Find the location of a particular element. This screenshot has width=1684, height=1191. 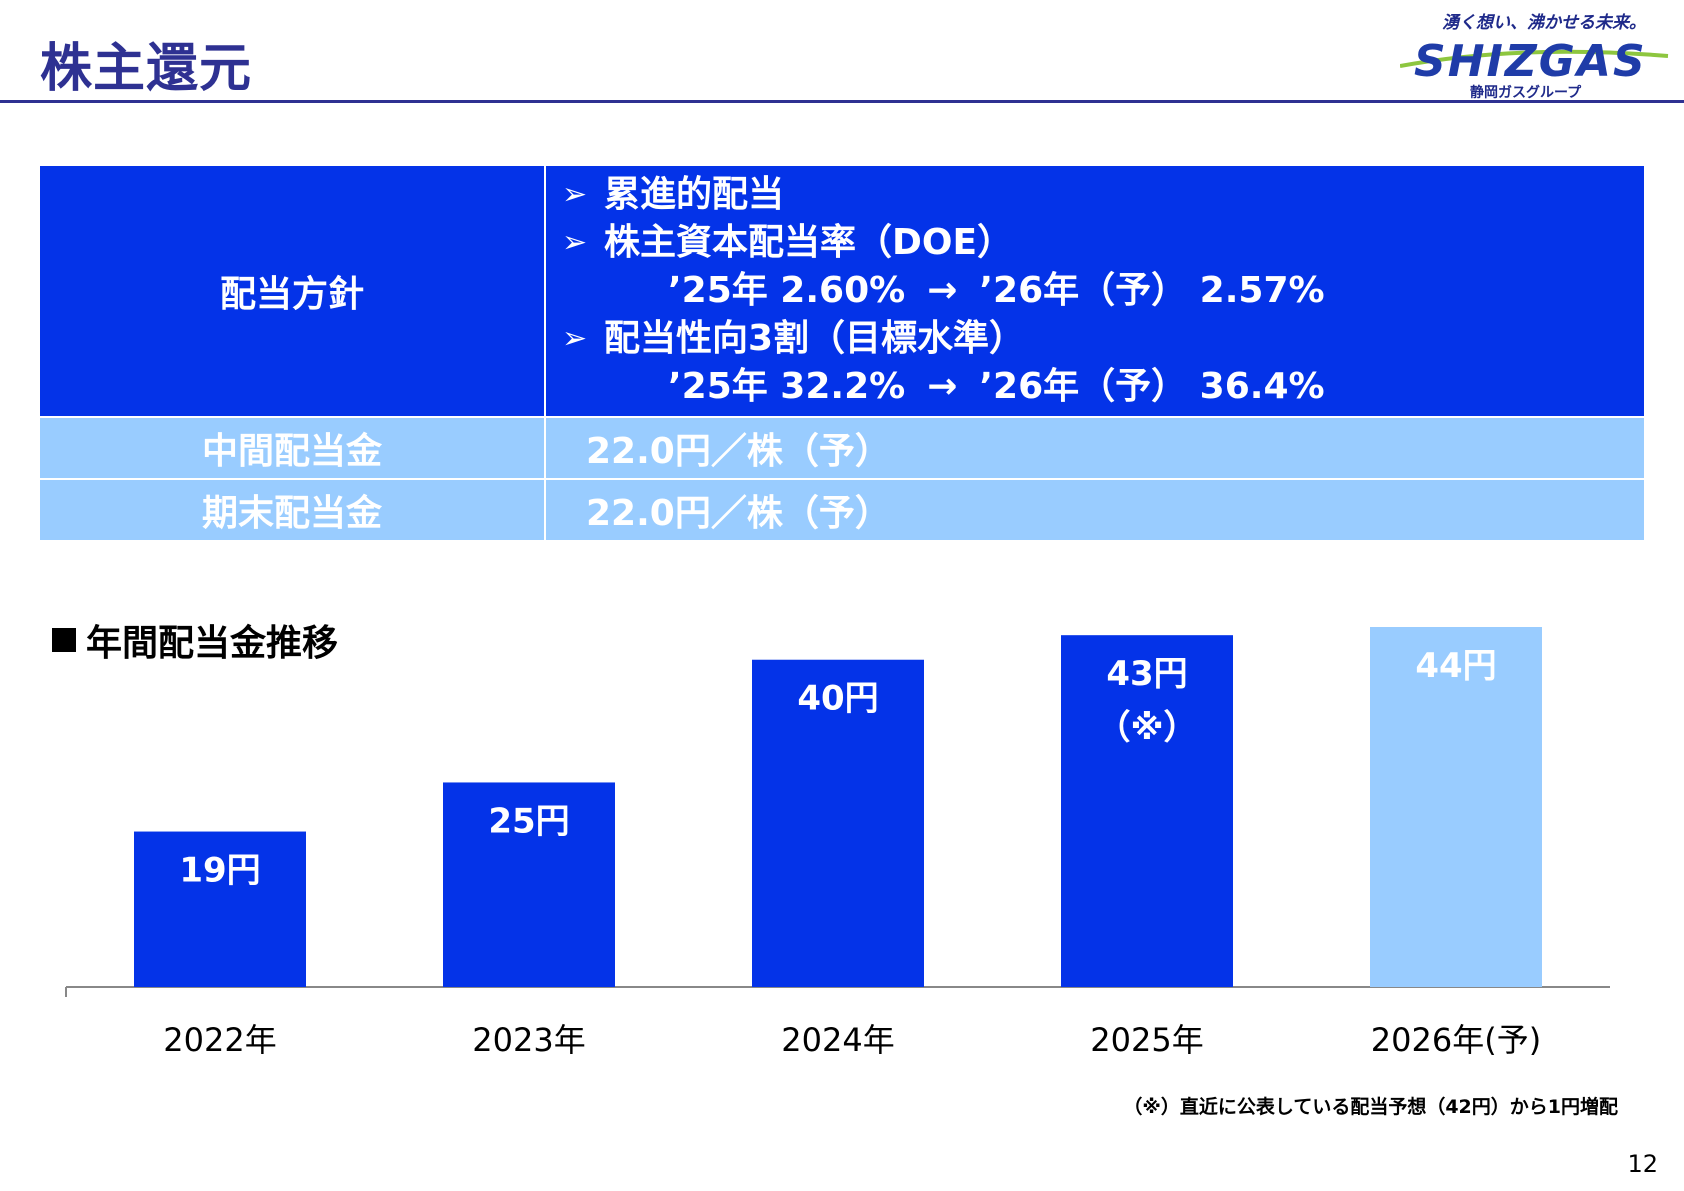

logo-wordmark: SHIZGAS is located at coordinates (1530, 61).